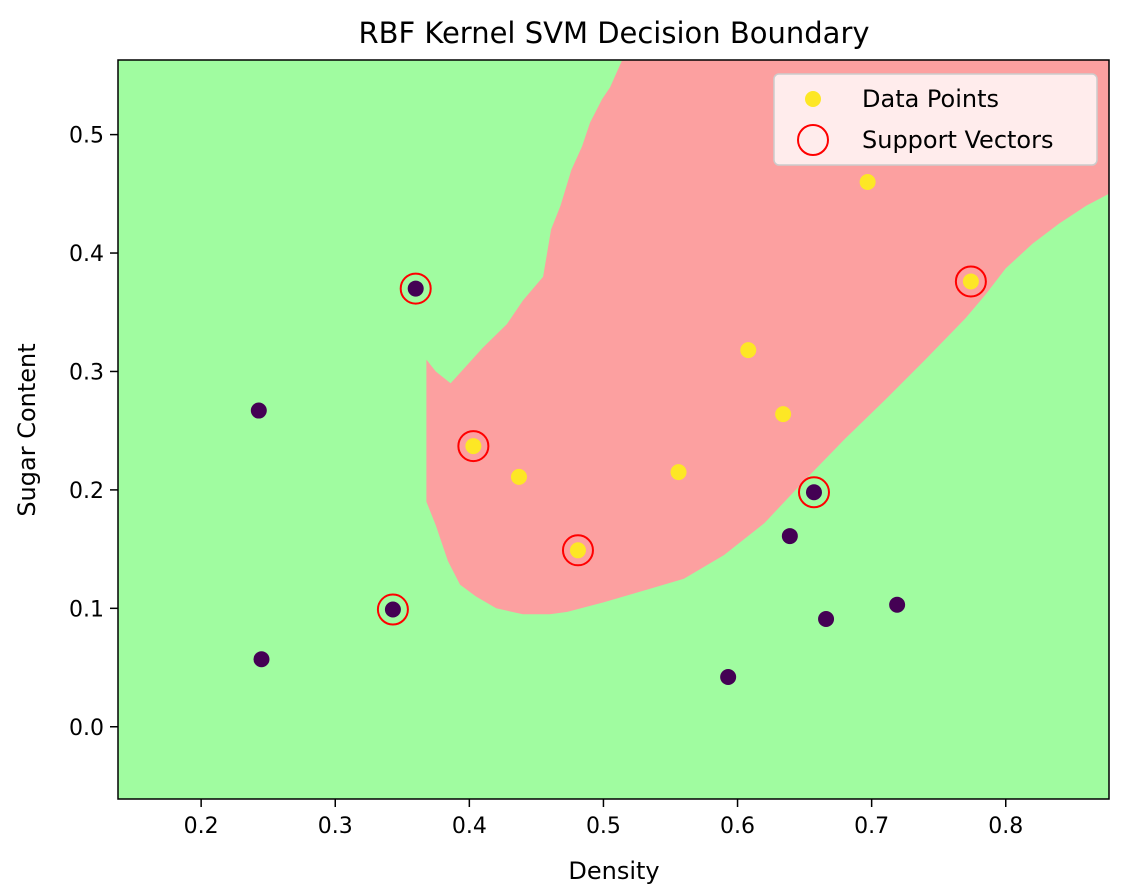  What do you see at coordinates (737, 826) in the screenshot?
I see `x-tick-label: 0.6` at bounding box center [737, 826].